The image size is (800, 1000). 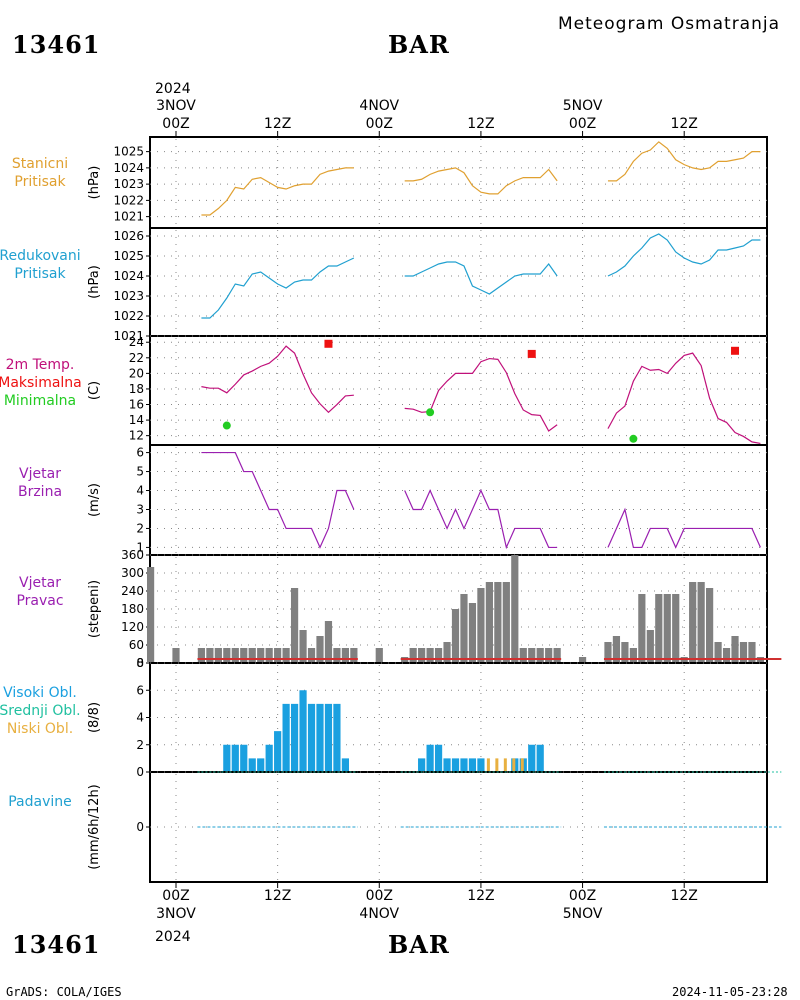 I want to click on panel-label-wind_dir: Vjetar, so click(x=40, y=583).